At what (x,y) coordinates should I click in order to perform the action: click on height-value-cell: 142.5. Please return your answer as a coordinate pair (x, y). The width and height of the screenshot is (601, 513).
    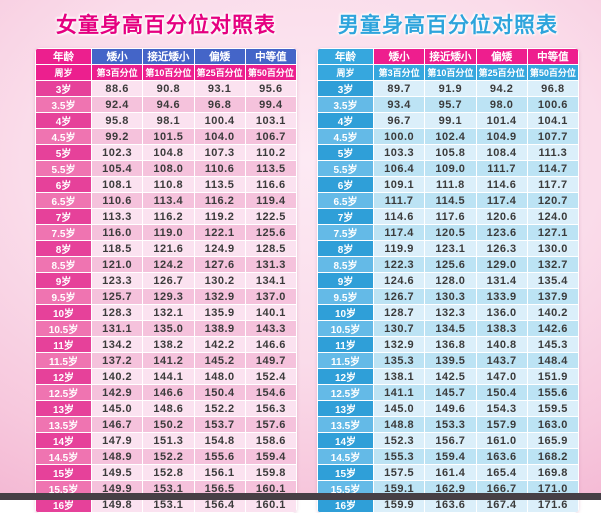
    Looking at the image, I should click on (450, 376).